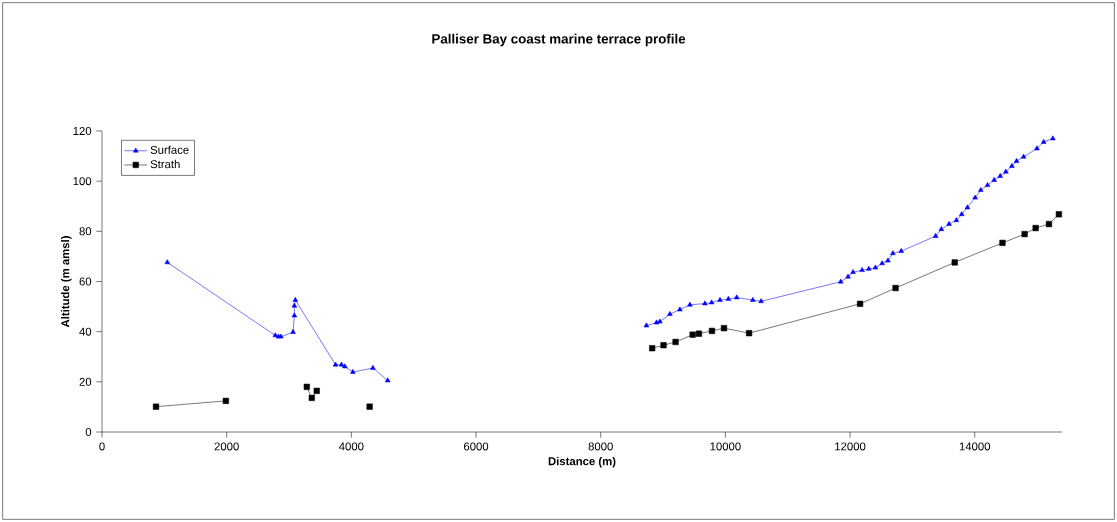  Describe the element at coordinates (102, 446) in the screenshot. I see `x-tick-label: 0` at that location.